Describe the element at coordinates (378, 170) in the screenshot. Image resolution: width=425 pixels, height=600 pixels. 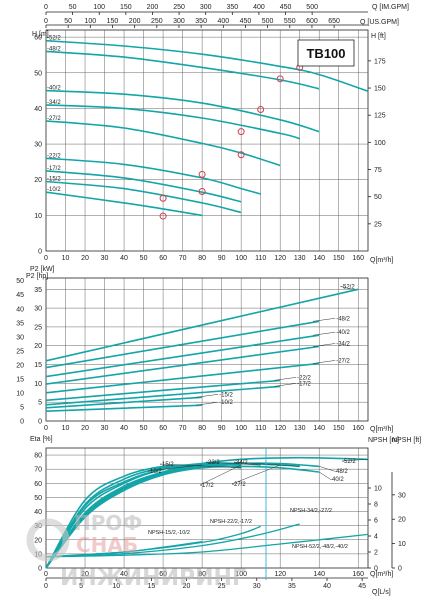
I see `head-y2-tick-label: 75` at that location.